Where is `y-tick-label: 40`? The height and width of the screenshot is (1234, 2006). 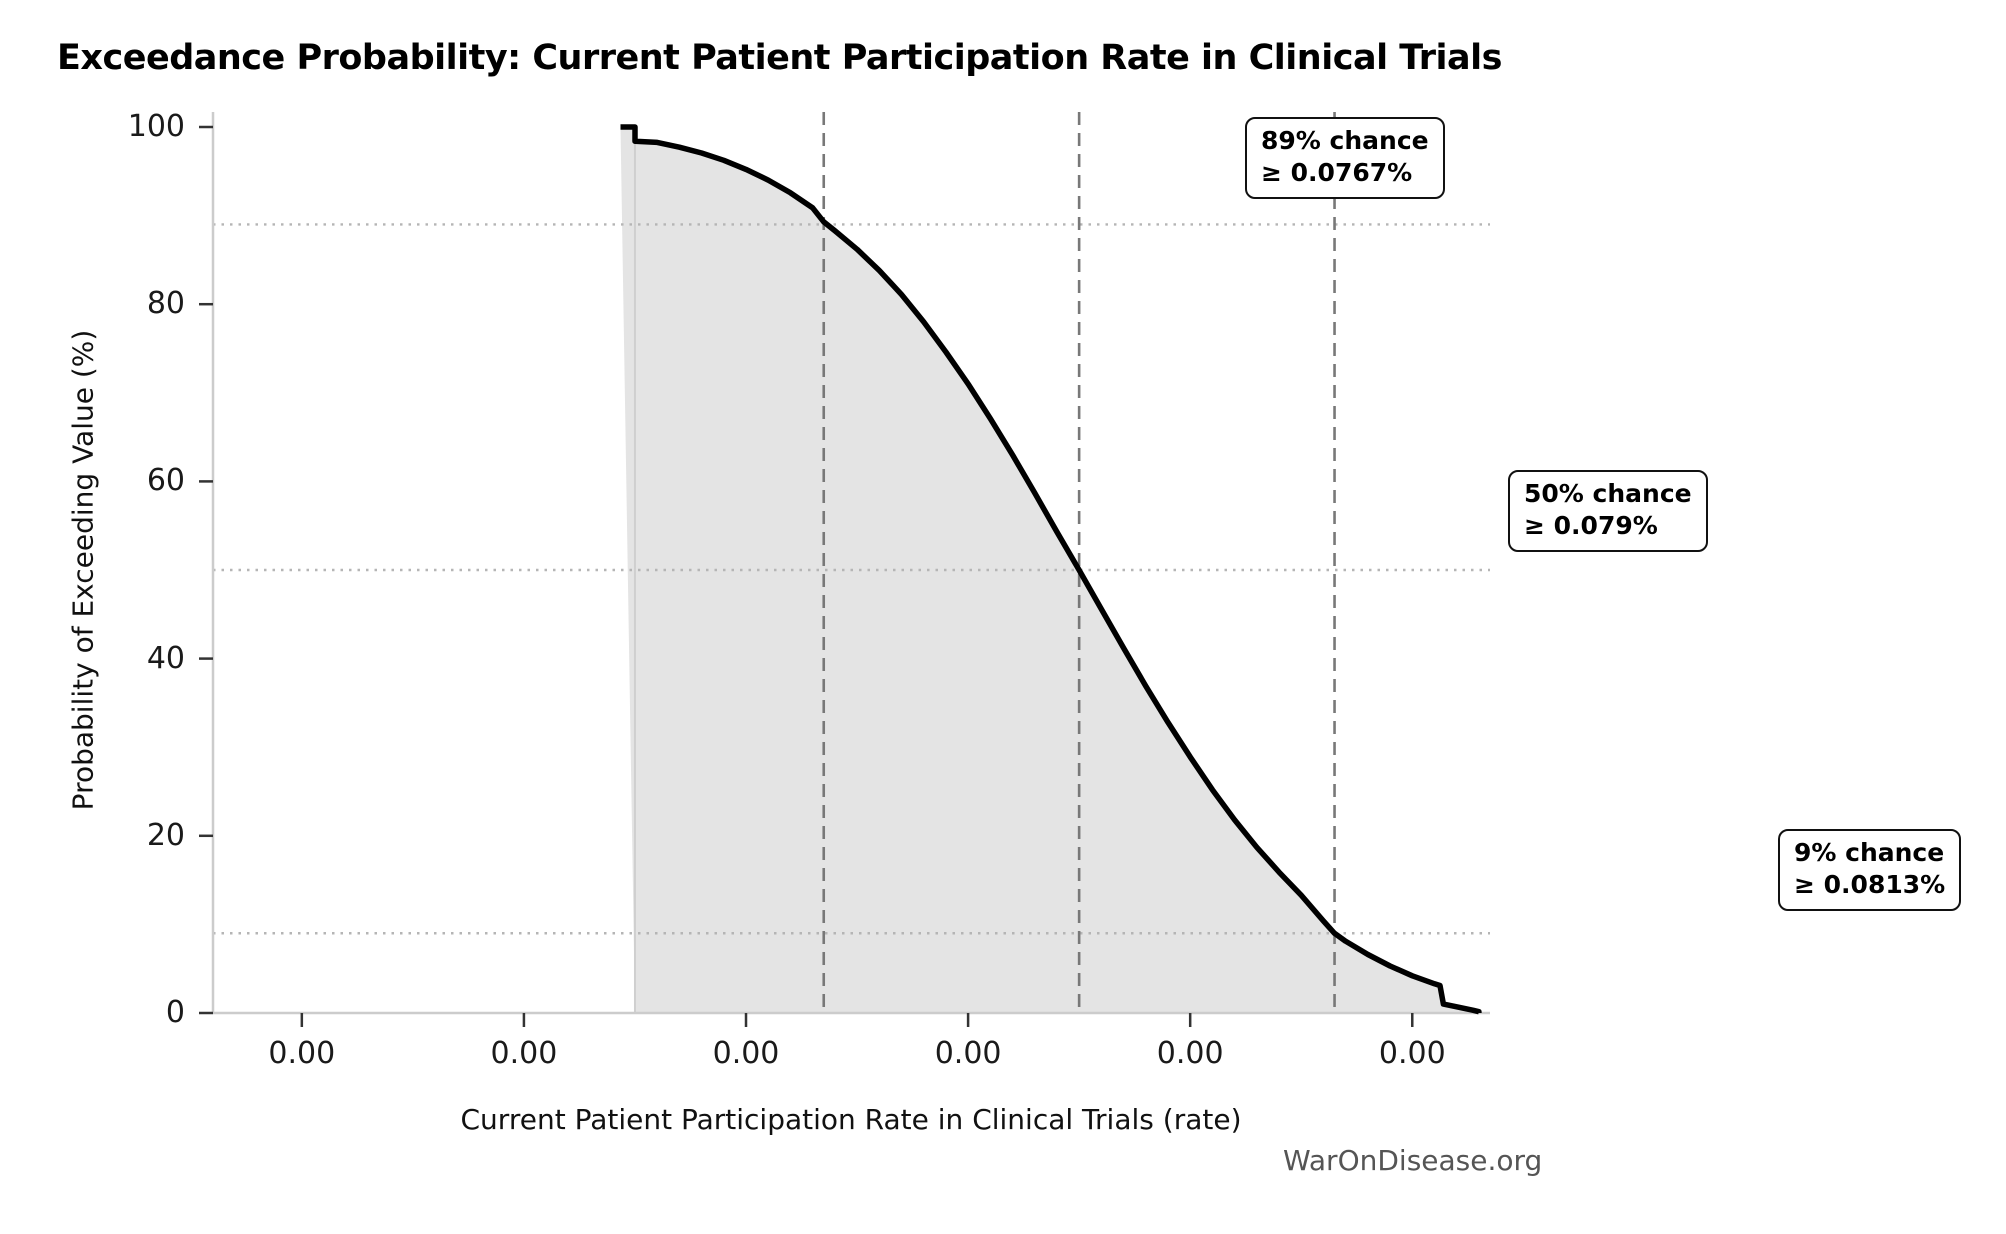
y-tick-label: 40 is located at coordinates (165, 658).